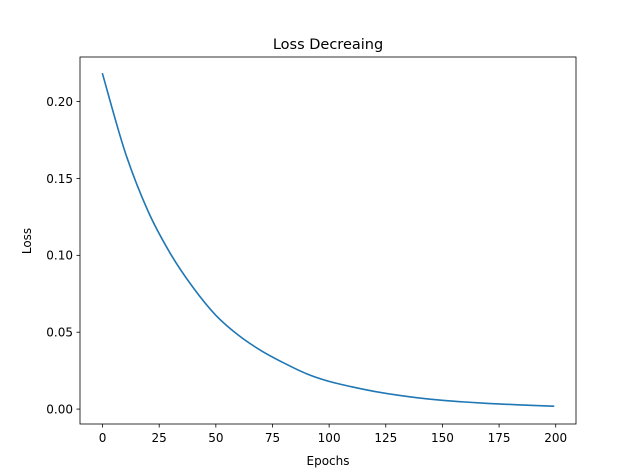  What do you see at coordinates (272, 438) in the screenshot?
I see `x-tick-label: 75` at bounding box center [272, 438].